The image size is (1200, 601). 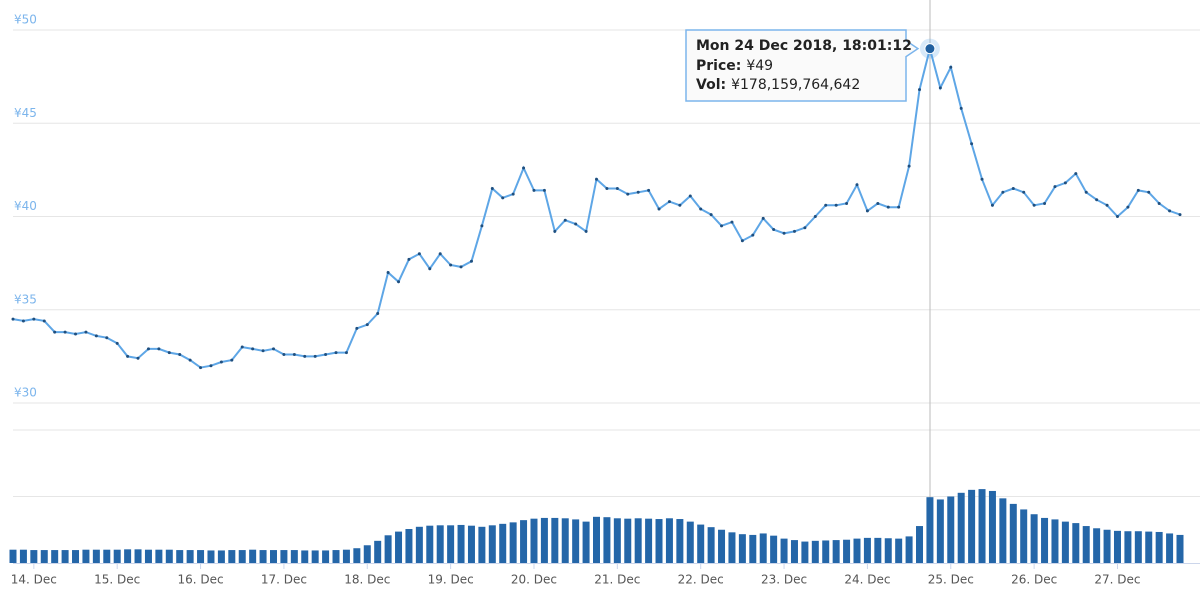 What do you see at coordinates (25, 20) in the screenshot?
I see `y-tick-label: ¥50` at bounding box center [25, 20].